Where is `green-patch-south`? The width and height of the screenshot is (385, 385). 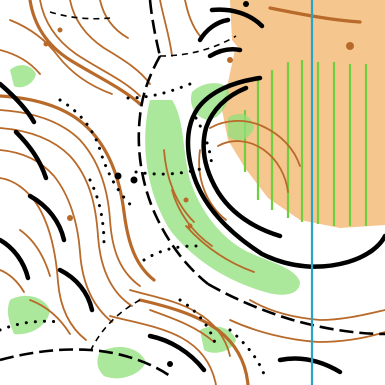 green-patch-south is located at coordinates (121, 363).